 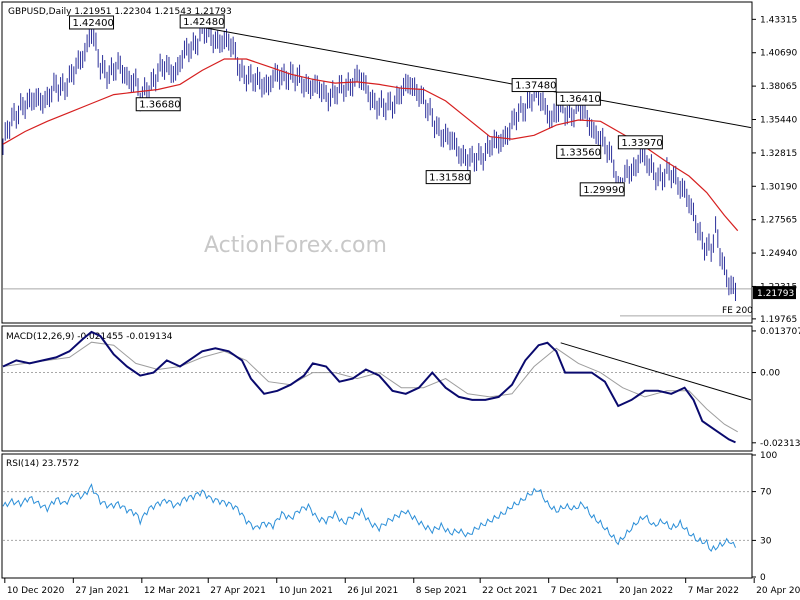 I want to click on macd-y-tick-label: 0.00, so click(x=770, y=374).